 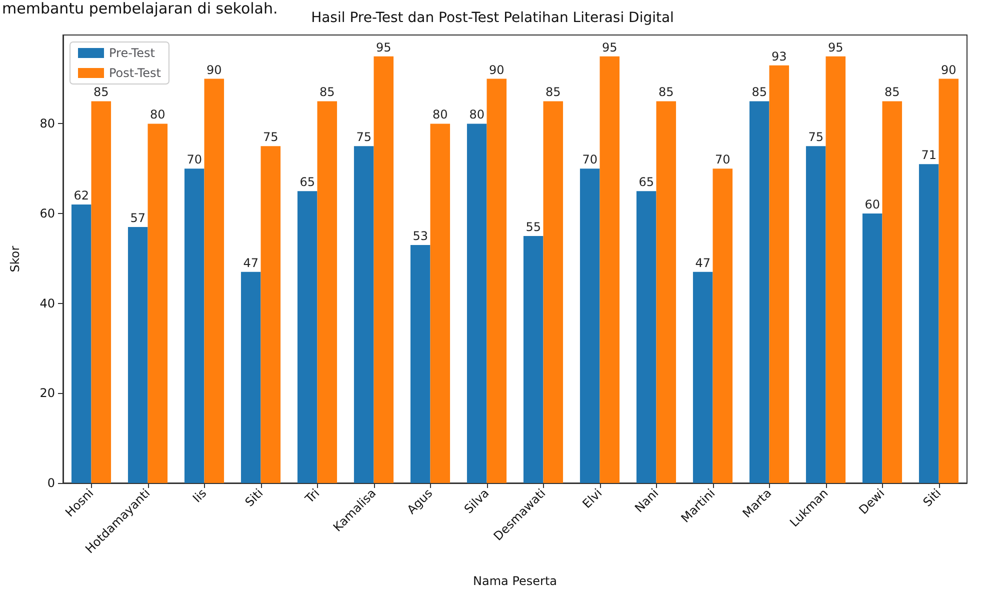 I want to click on x-tick-label: Elvi, so click(x=592, y=499).